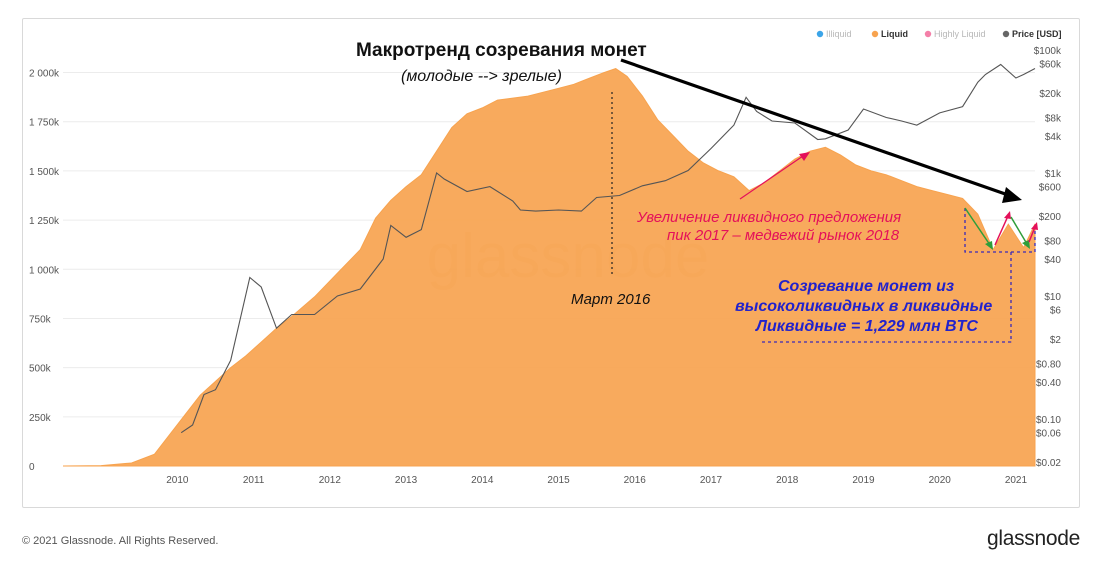  Describe the element at coordinates (40, 369) in the screenshot. I see `y-left-tick: 500k` at that location.